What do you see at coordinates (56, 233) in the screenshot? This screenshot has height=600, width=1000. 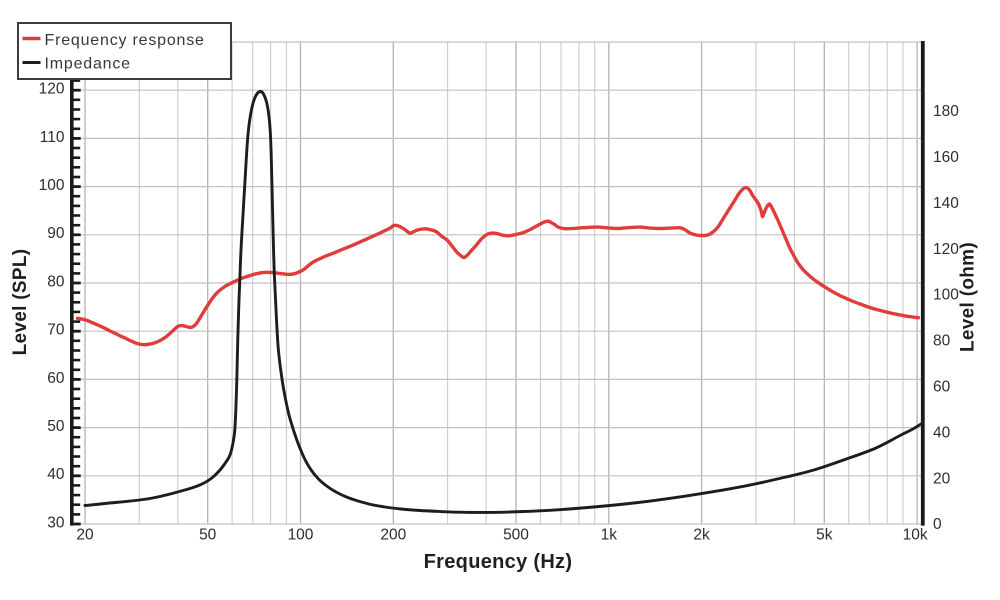 I see `svg-text: 90` at bounding box center [56, 233].